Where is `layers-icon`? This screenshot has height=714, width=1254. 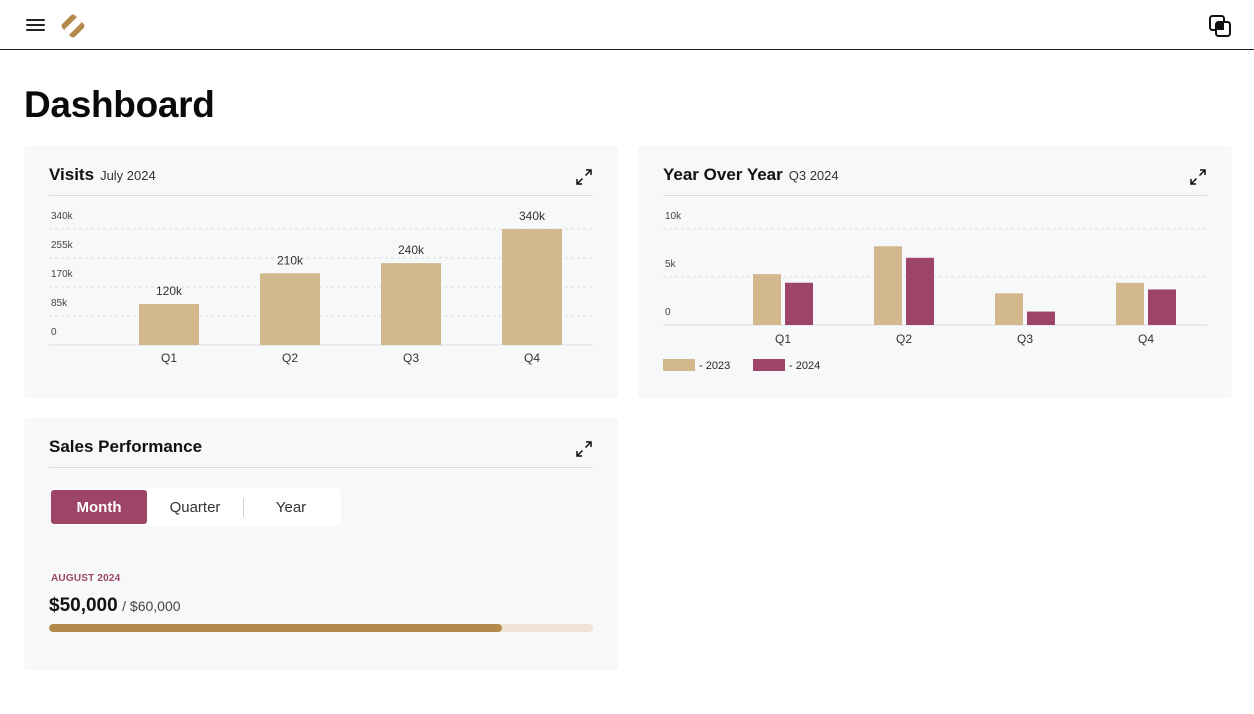
layers-icon is located at coordinates (1220, 26).